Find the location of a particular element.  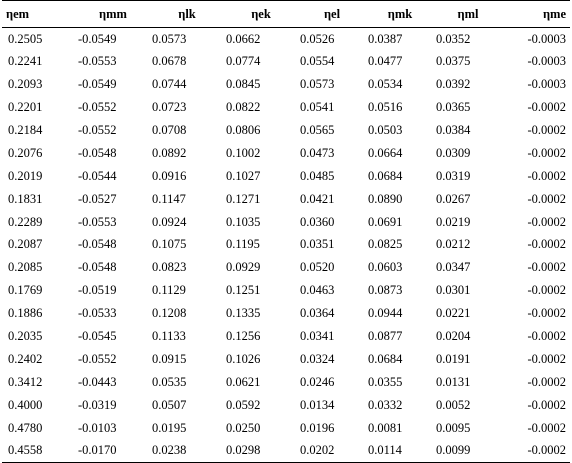

table-cell: -0.0552 is located at coordinates (97, 130).